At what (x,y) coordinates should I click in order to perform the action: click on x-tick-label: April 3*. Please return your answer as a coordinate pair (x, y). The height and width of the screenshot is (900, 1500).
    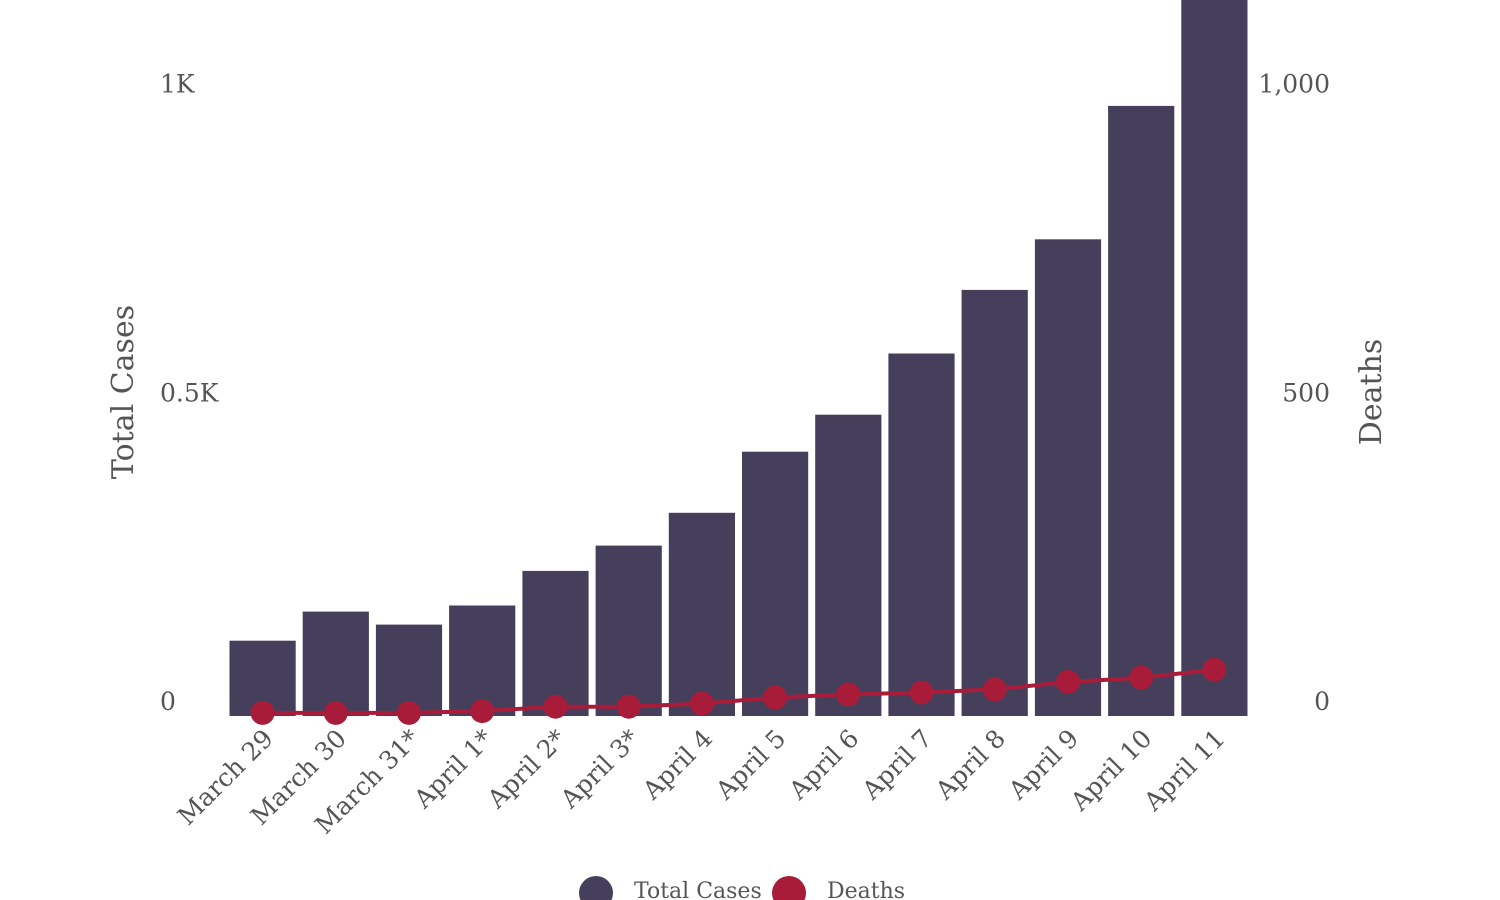
    Looking at the image, I should click on (599, 768).